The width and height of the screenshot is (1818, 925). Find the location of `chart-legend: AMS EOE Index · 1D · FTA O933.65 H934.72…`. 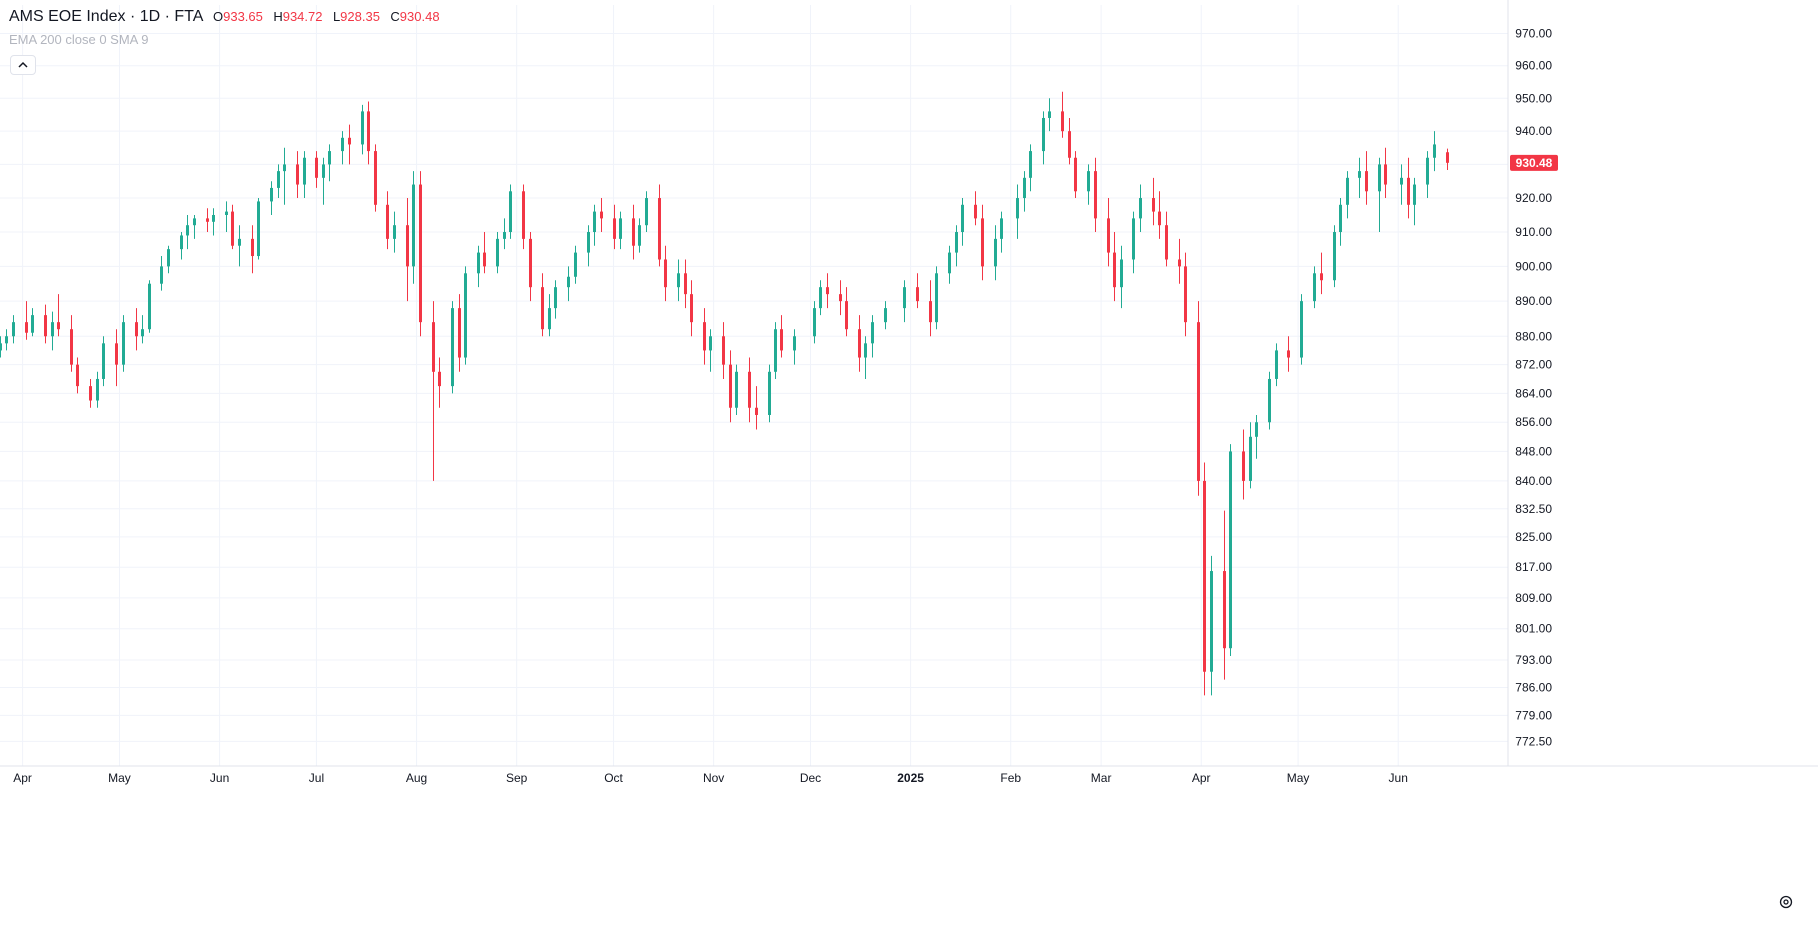

chart-legend: AMS EOE Index · 1D · FTA O933.65 H934.72… is located at coordinates (224, 17).